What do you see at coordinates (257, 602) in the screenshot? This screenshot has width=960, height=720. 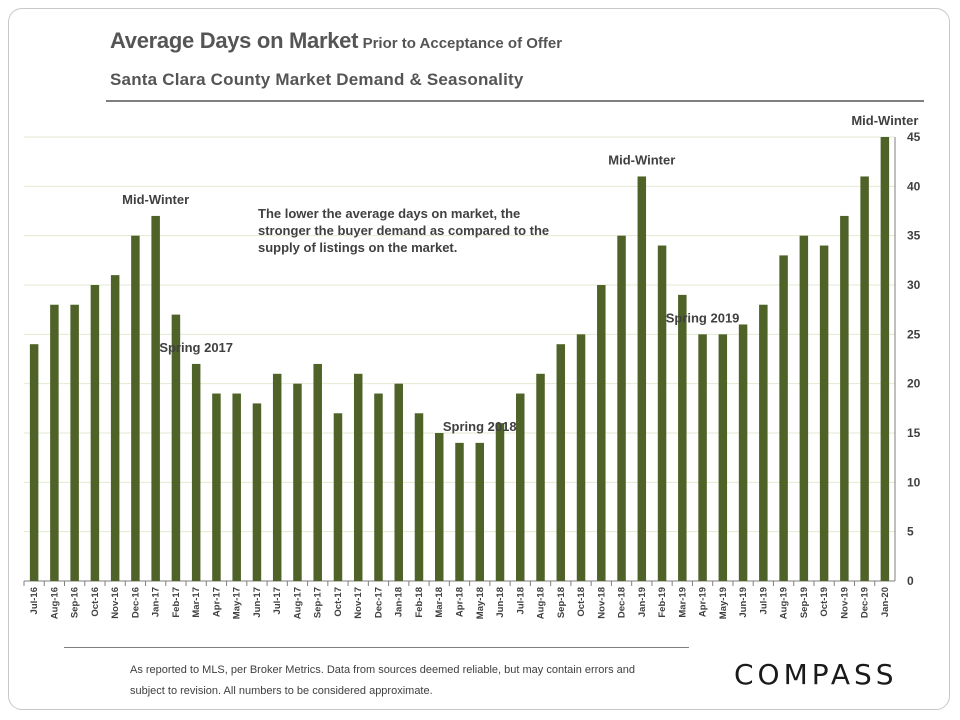 I see `x-tick-label: Jun-17` at bounding box center [257, 602].